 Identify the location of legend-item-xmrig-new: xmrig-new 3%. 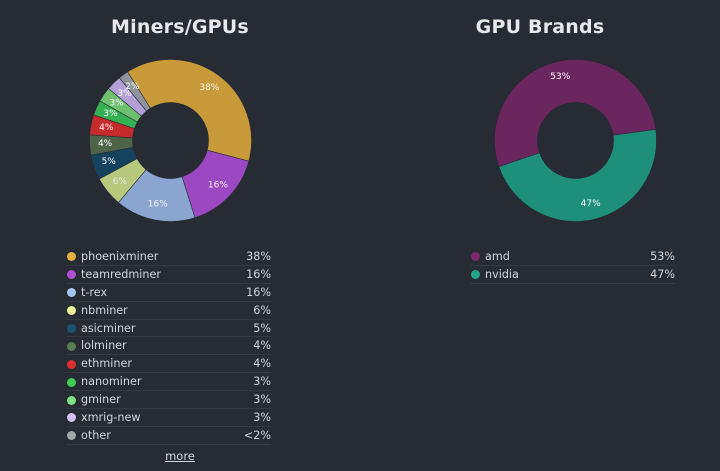
(168, 418).